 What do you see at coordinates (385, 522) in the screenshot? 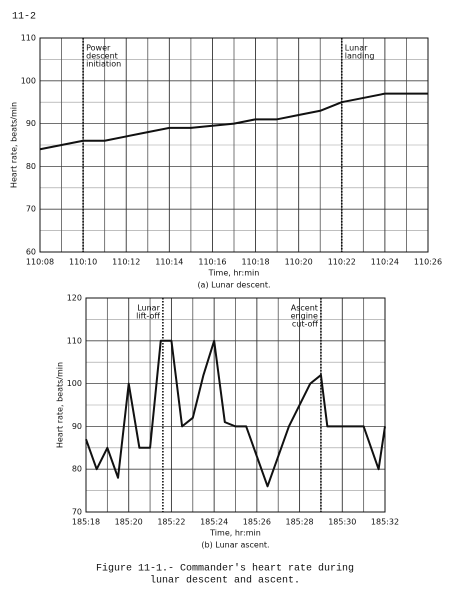
I see `x-tick-label: 185:32` at bounding box center [385, 522].